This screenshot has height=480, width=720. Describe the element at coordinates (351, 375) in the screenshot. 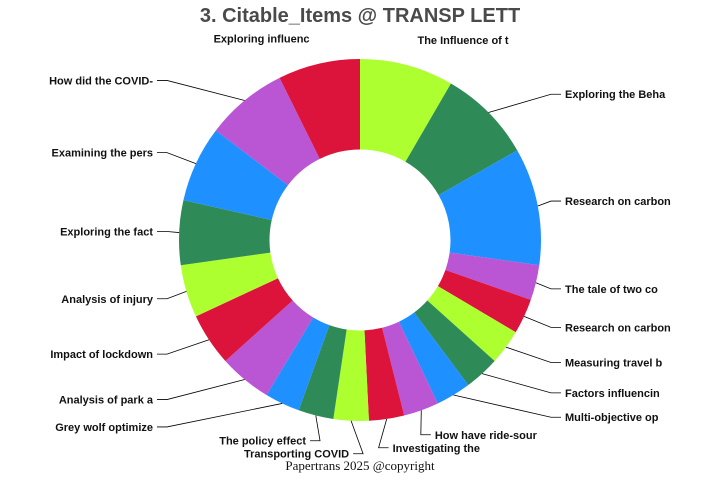

I see `donut-slice-11-transporting-covid` at that location.